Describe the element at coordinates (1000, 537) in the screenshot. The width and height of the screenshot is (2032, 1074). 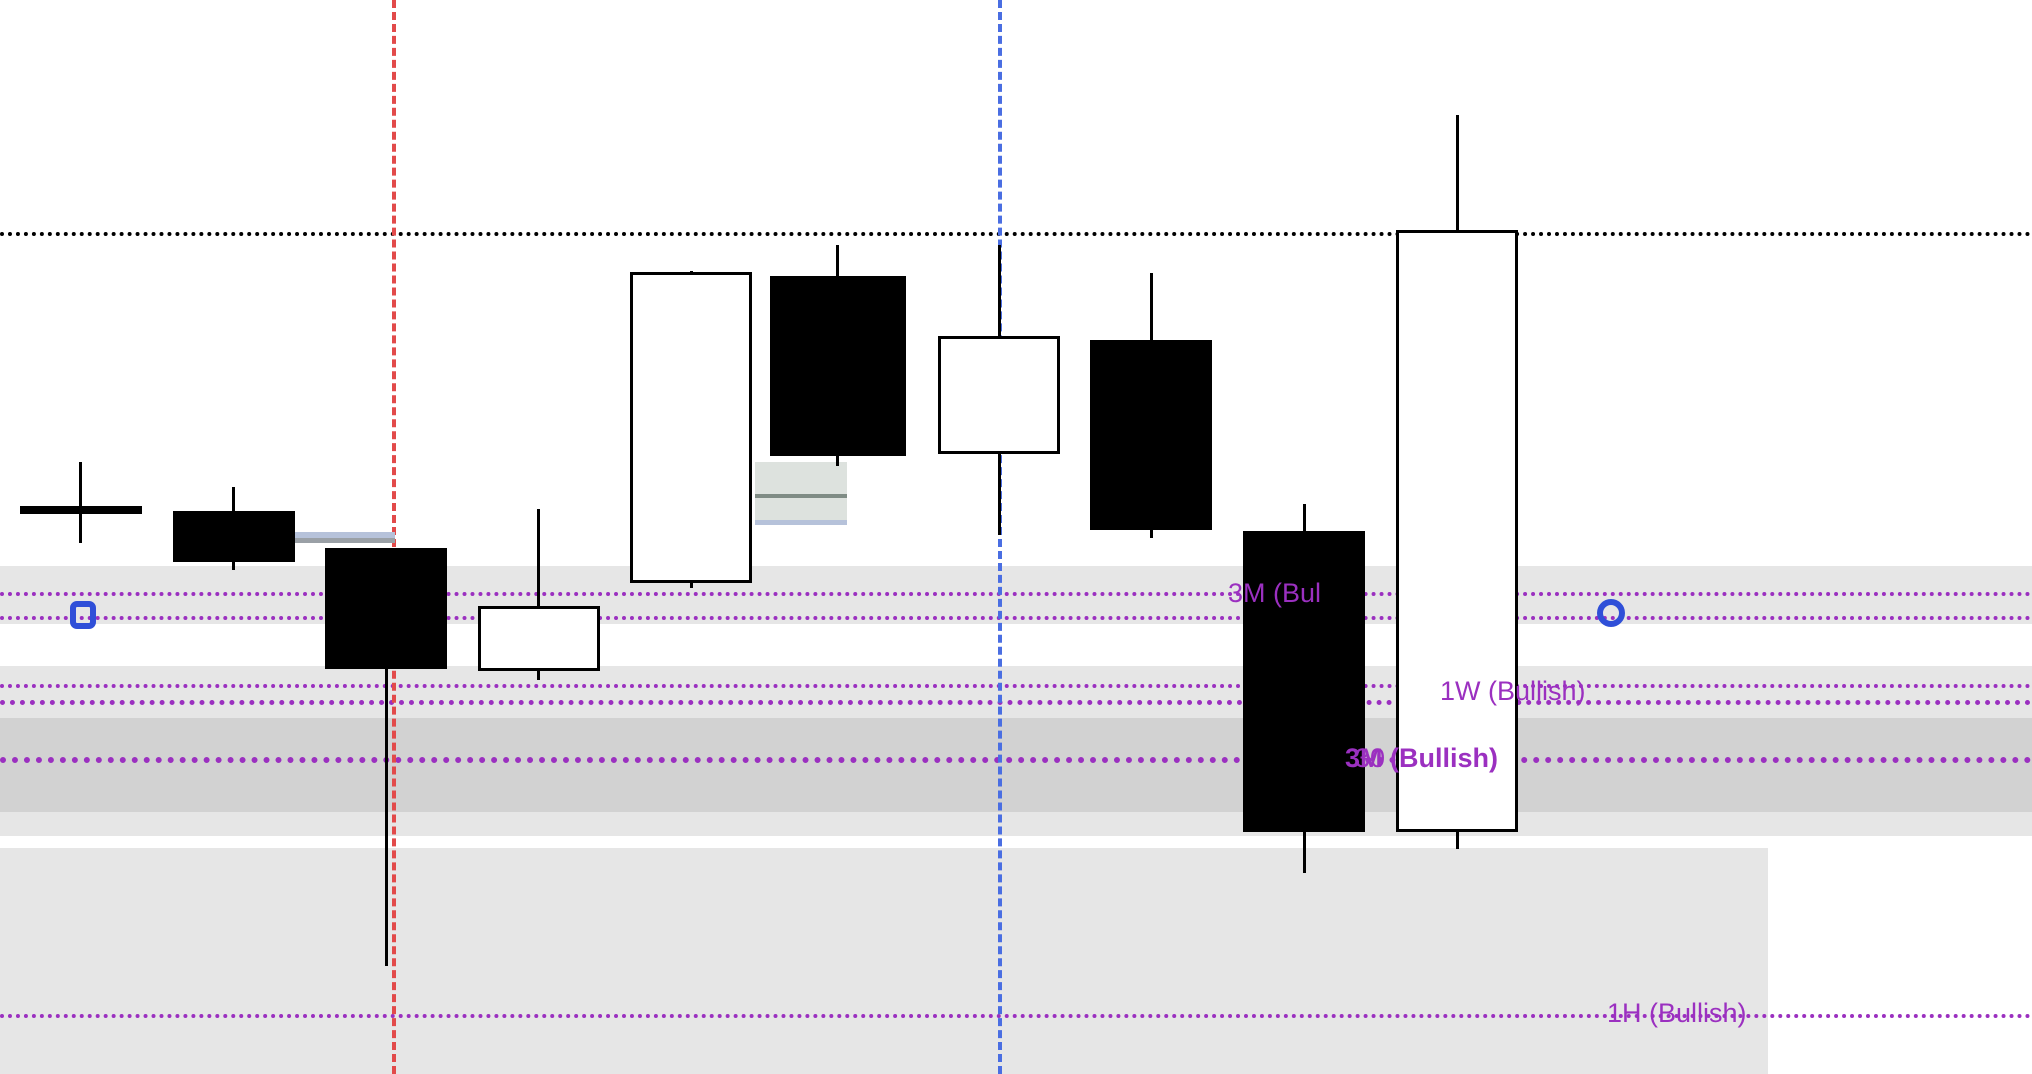
I see `blue-vertical-marker-line` at that location.